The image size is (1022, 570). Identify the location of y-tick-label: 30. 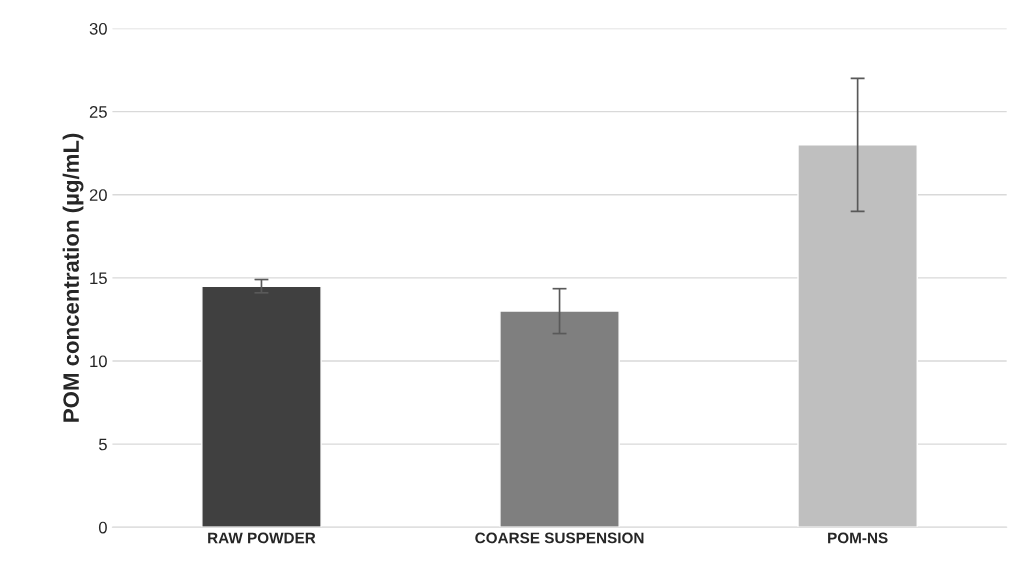
(98, 28).